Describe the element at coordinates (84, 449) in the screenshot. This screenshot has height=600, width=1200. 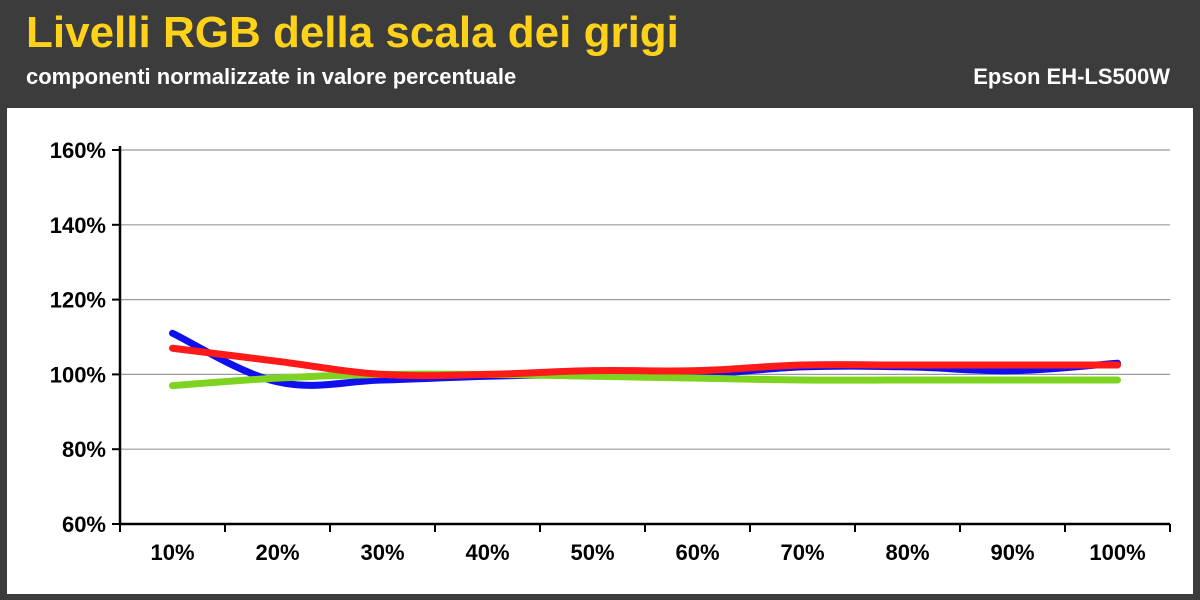
I see `y-tick-label: 80%` at that location.